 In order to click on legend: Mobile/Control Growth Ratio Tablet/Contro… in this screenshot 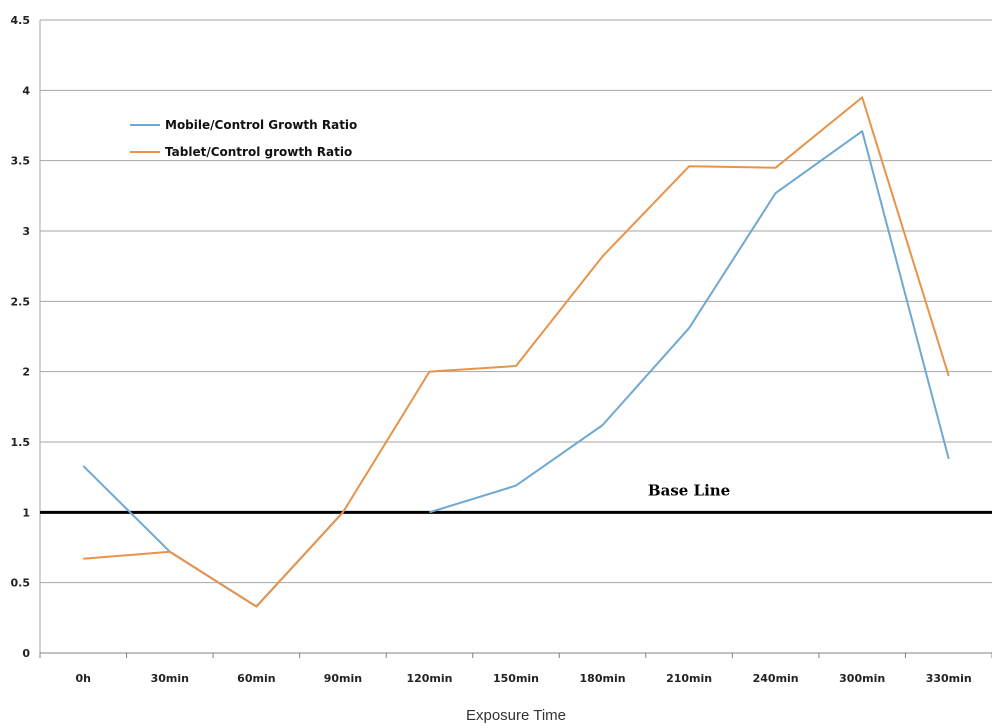, I will do `click(243, 138)`.